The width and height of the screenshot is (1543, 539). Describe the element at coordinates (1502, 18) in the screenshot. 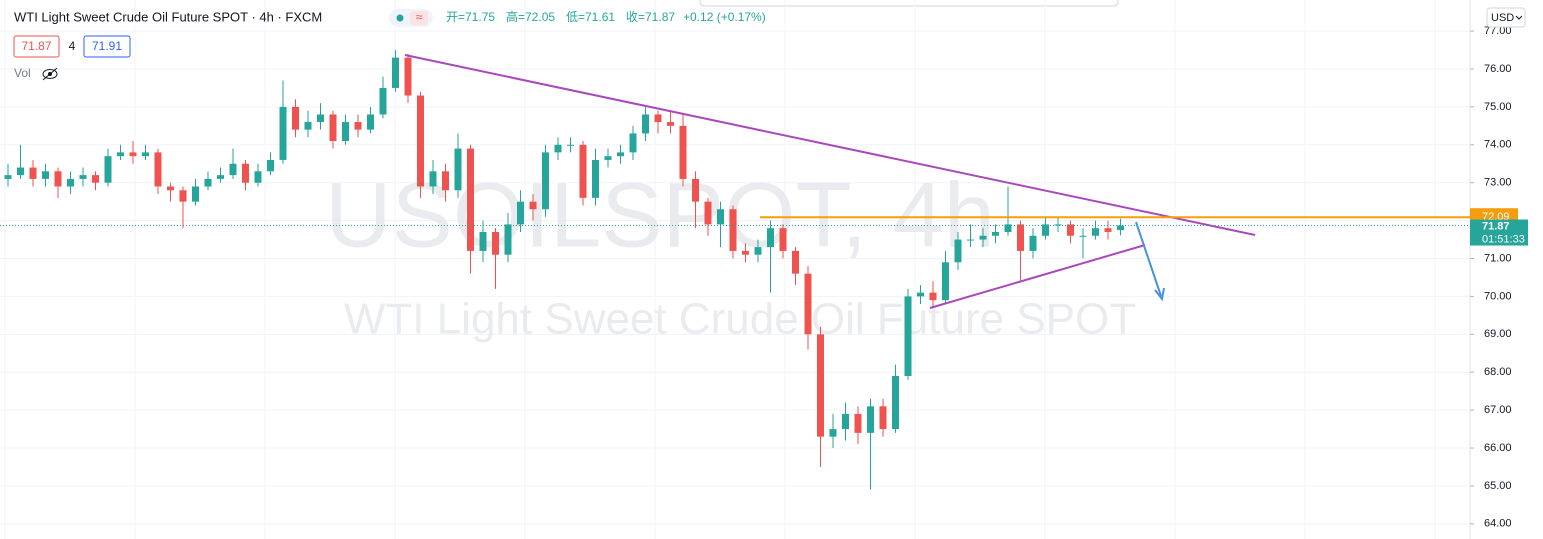

I see `currency-label: USD` at that location.